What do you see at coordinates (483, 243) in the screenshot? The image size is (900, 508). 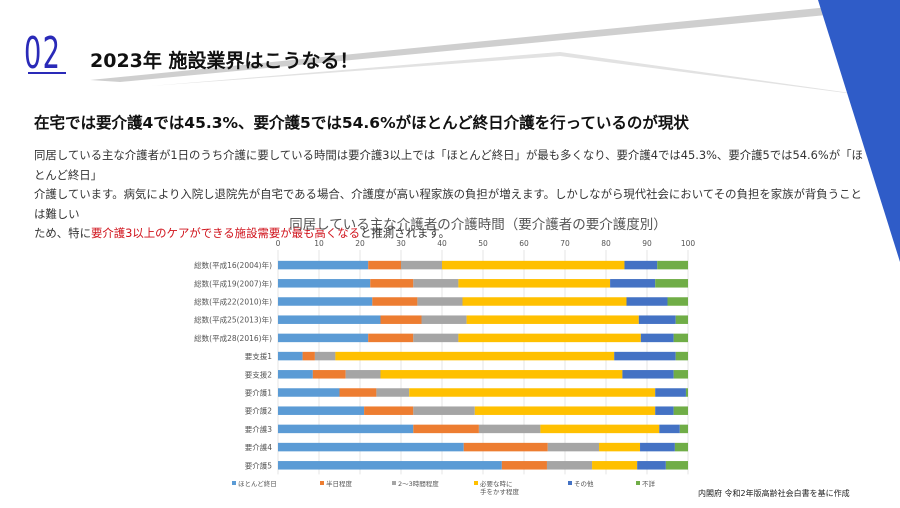 I see `x-tick-label: 50` at bounding box center [483, 243].